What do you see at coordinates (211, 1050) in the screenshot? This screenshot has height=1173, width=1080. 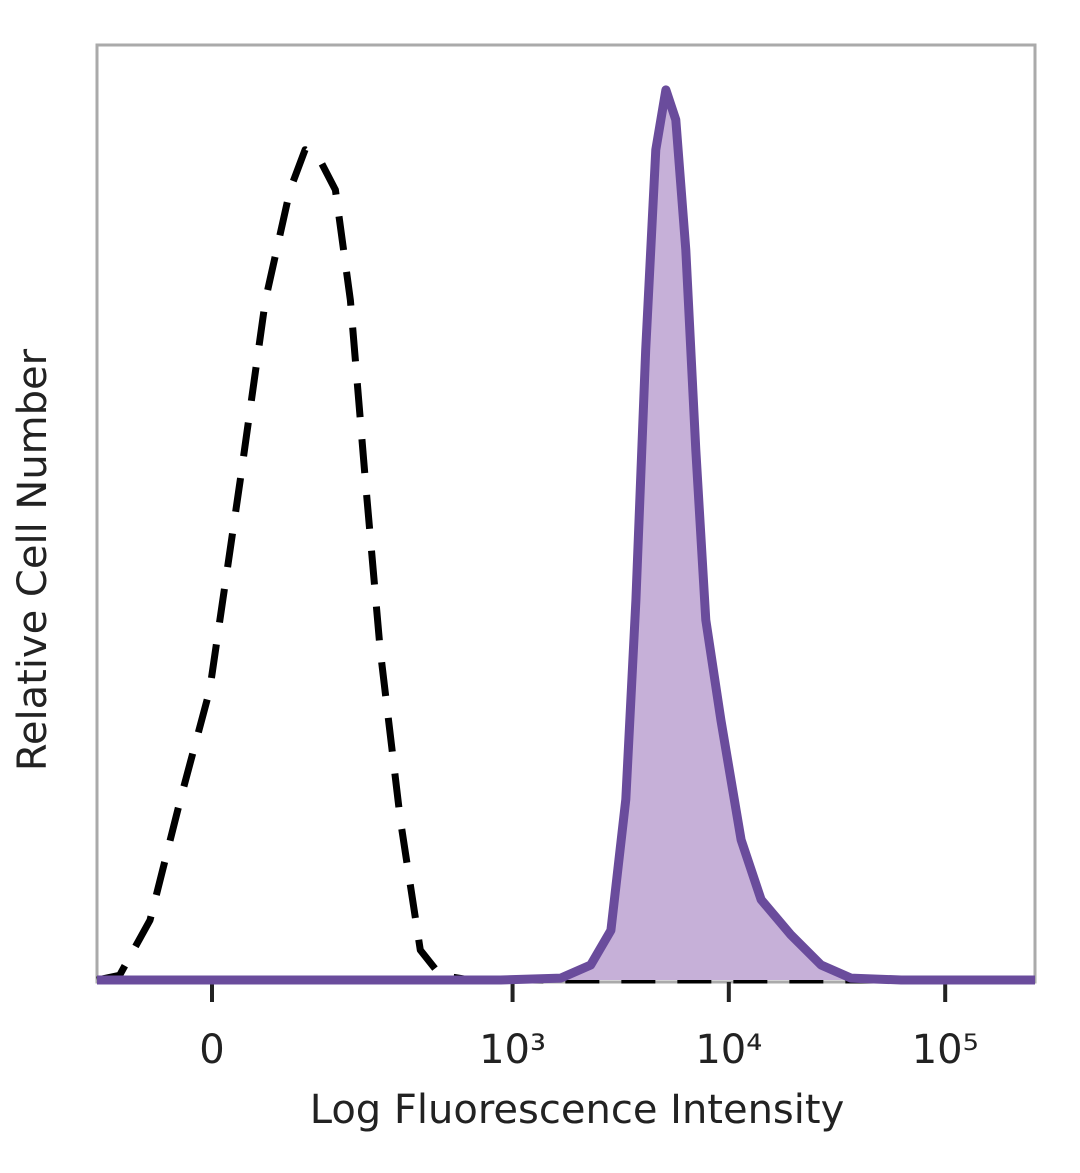 I see `x-tick-label: 0` at bounding box center [211, 1050].